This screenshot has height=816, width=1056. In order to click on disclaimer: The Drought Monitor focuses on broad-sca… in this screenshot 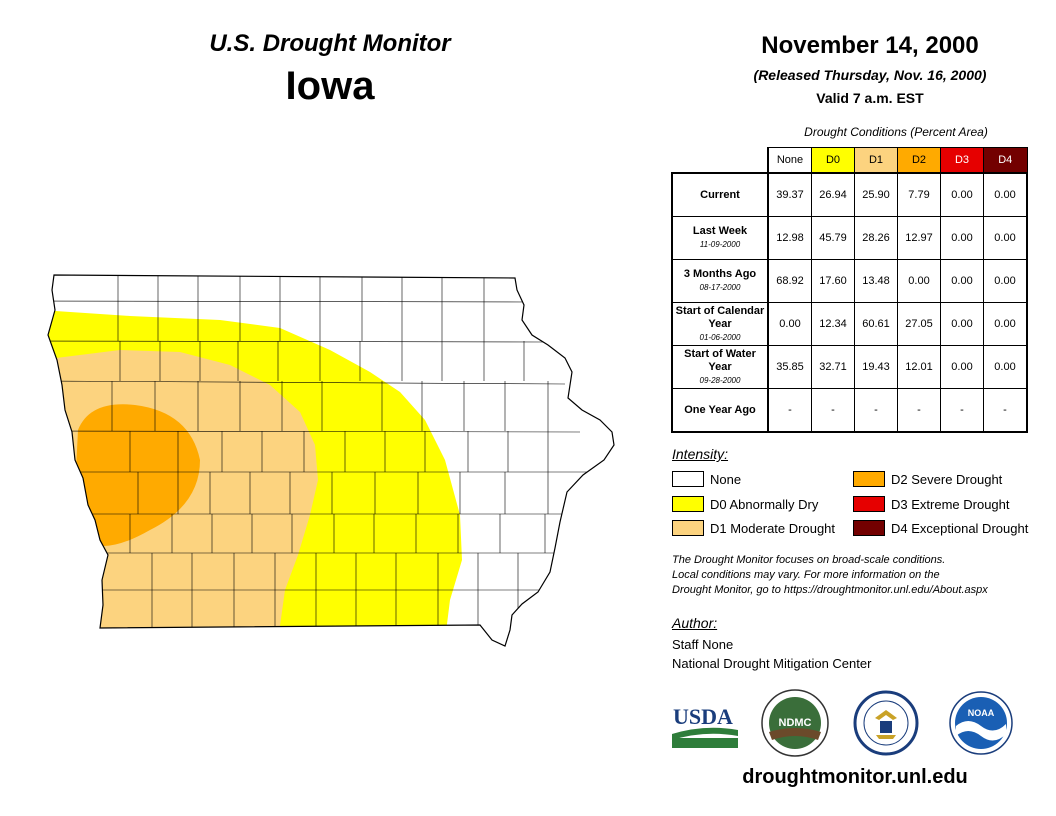, I will do `click(862, 575)`.